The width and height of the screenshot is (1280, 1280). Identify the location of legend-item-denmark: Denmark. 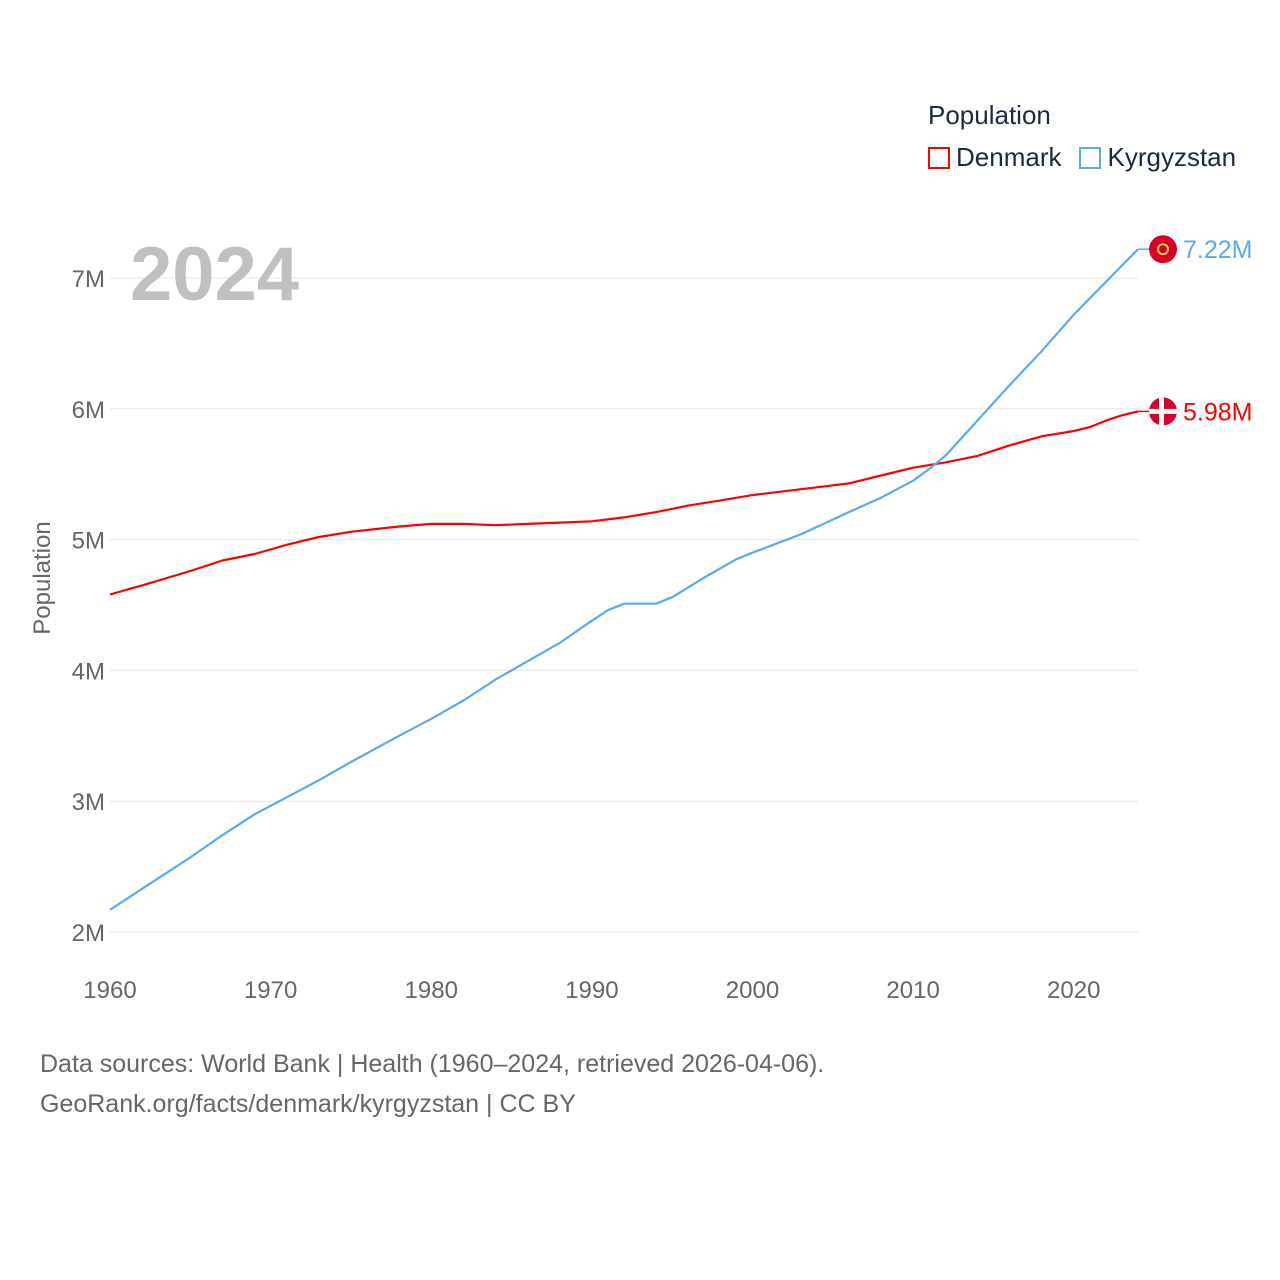
(994, 157).